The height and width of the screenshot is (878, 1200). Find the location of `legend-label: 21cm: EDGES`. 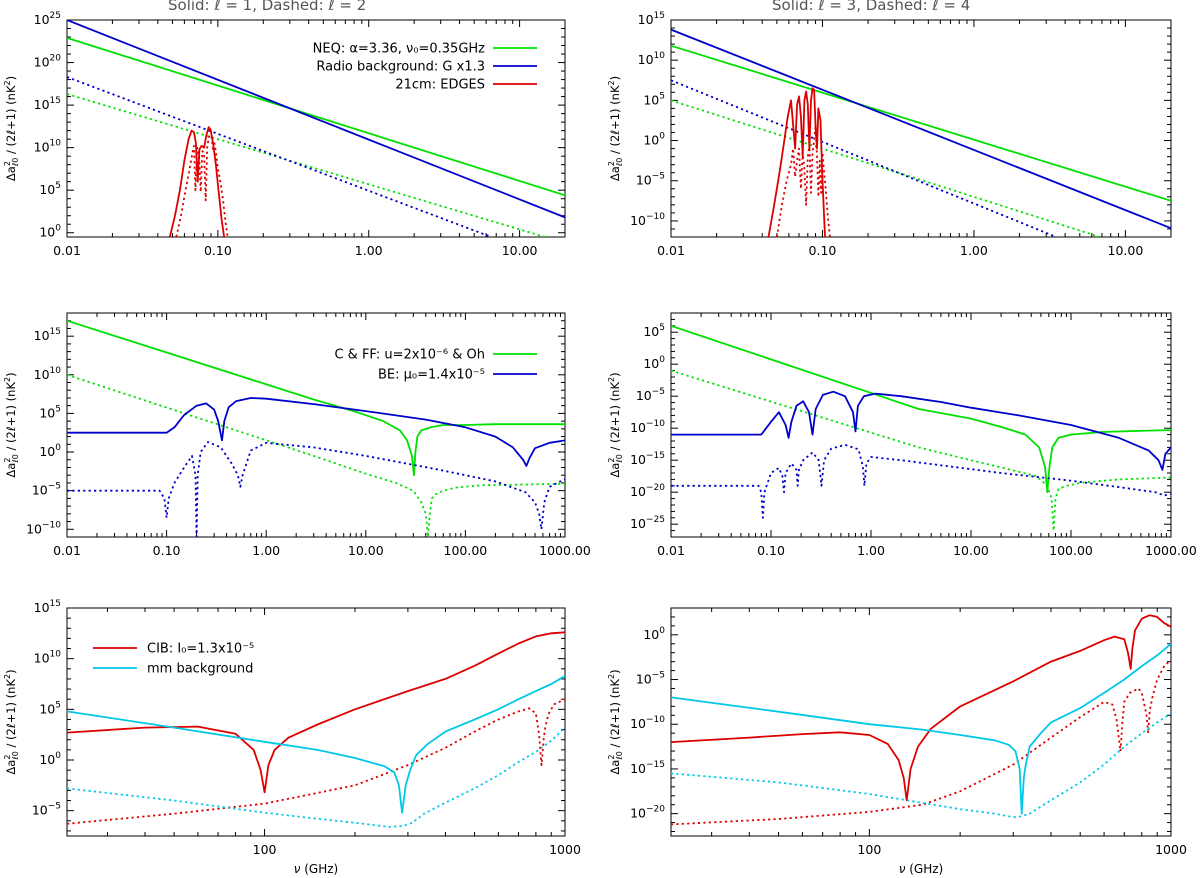

legend-label: 21cm: EDGES is located at coordinates (440, 85).